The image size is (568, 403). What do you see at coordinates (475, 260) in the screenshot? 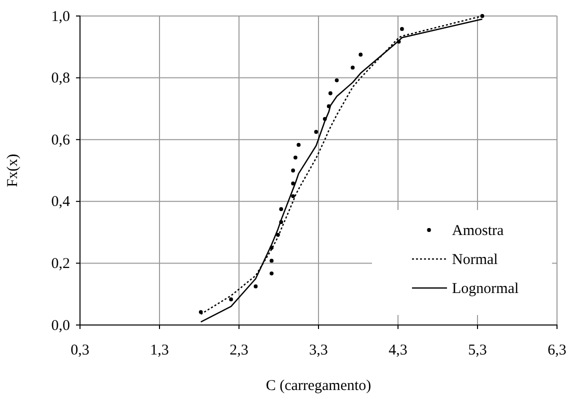
I see `legend-label: Normal` at bounding box center [475, 260].